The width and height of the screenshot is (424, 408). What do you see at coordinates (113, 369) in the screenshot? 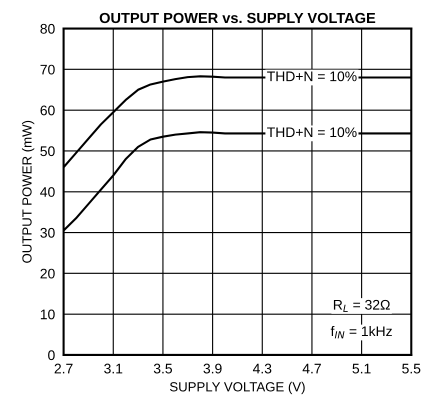
I see `x-tick-label: 3.1` at bounding box center [113, 369].